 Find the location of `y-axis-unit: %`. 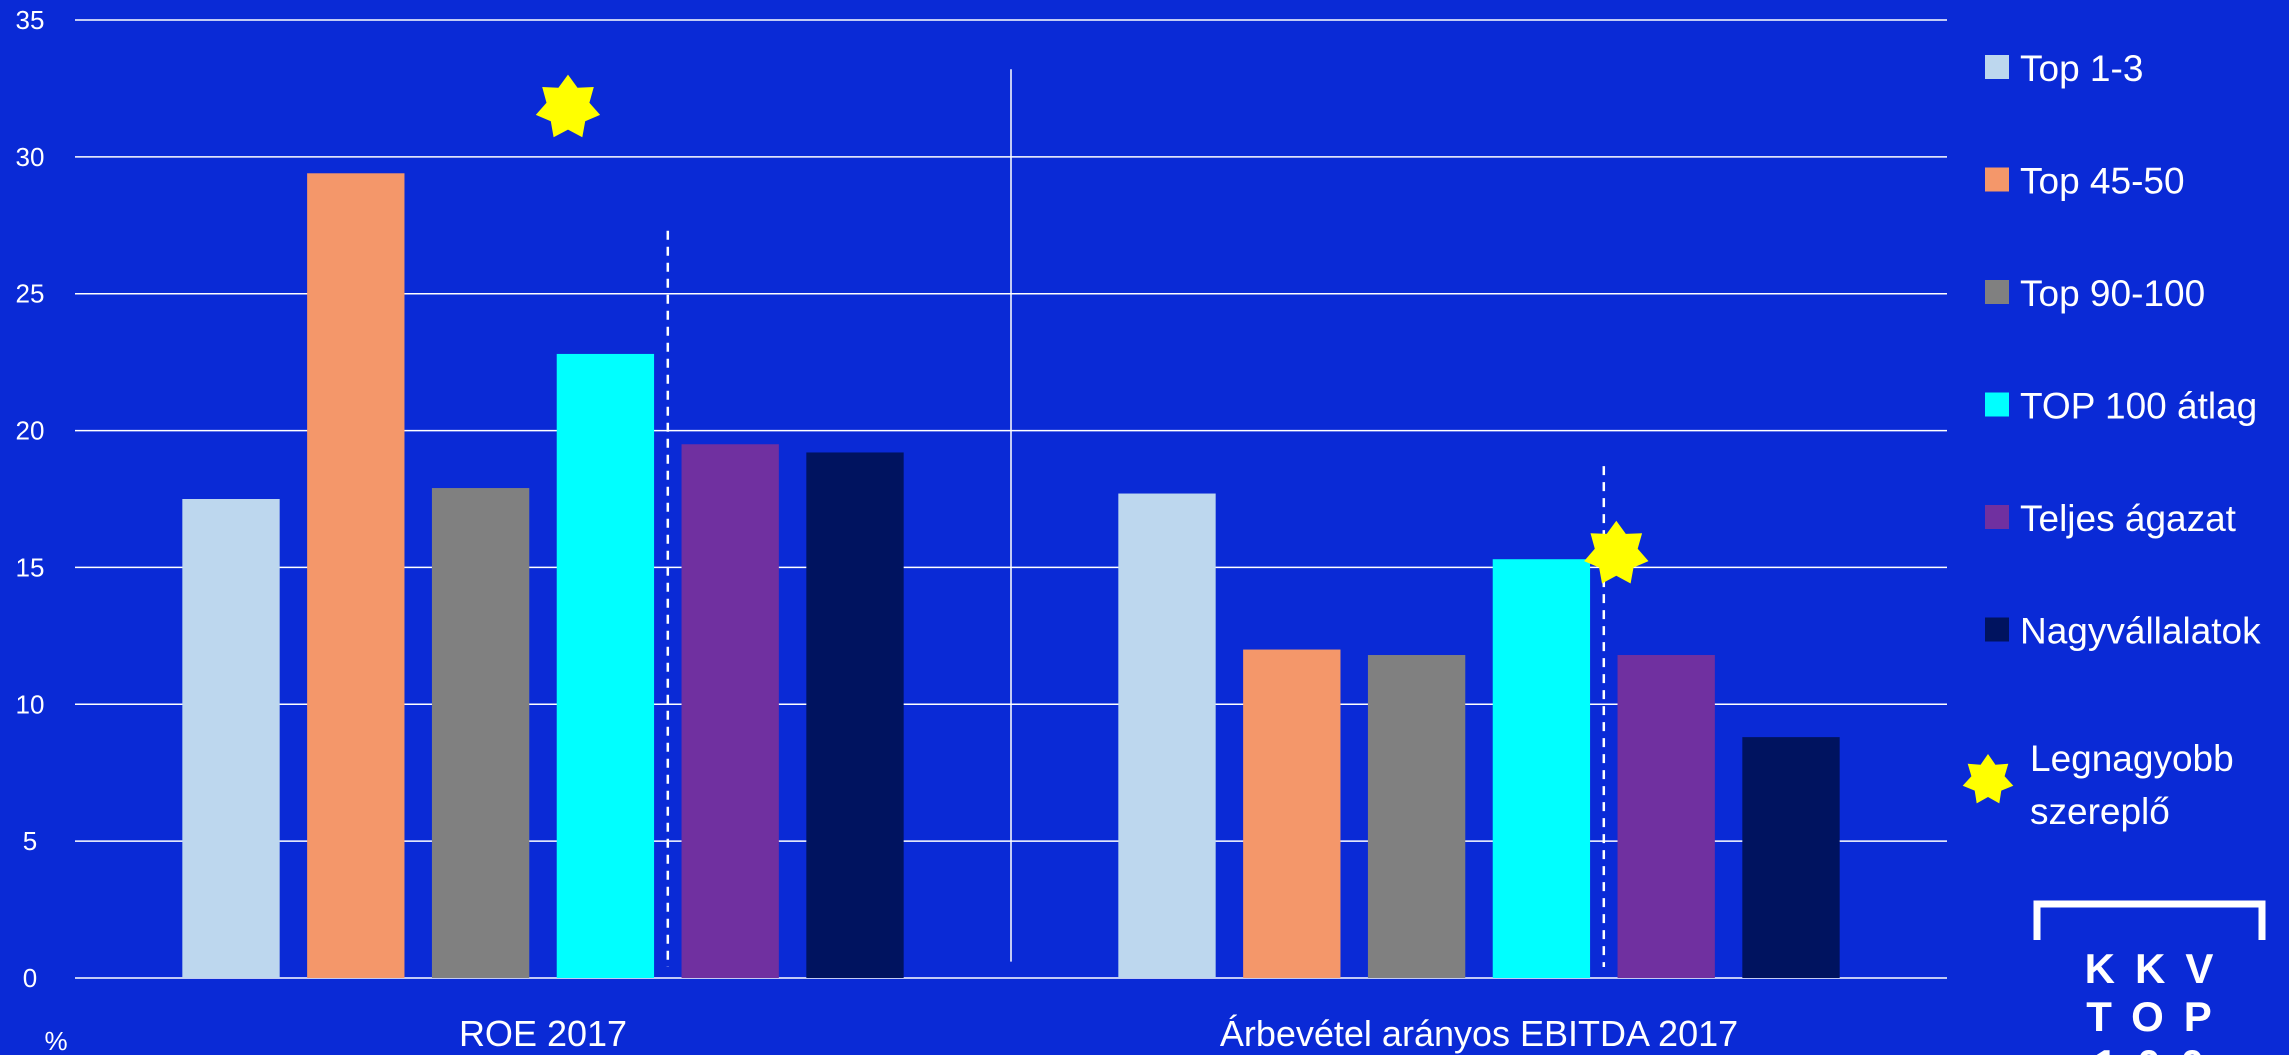

y-axis-unit: % is located at coordinates (55, 1040).